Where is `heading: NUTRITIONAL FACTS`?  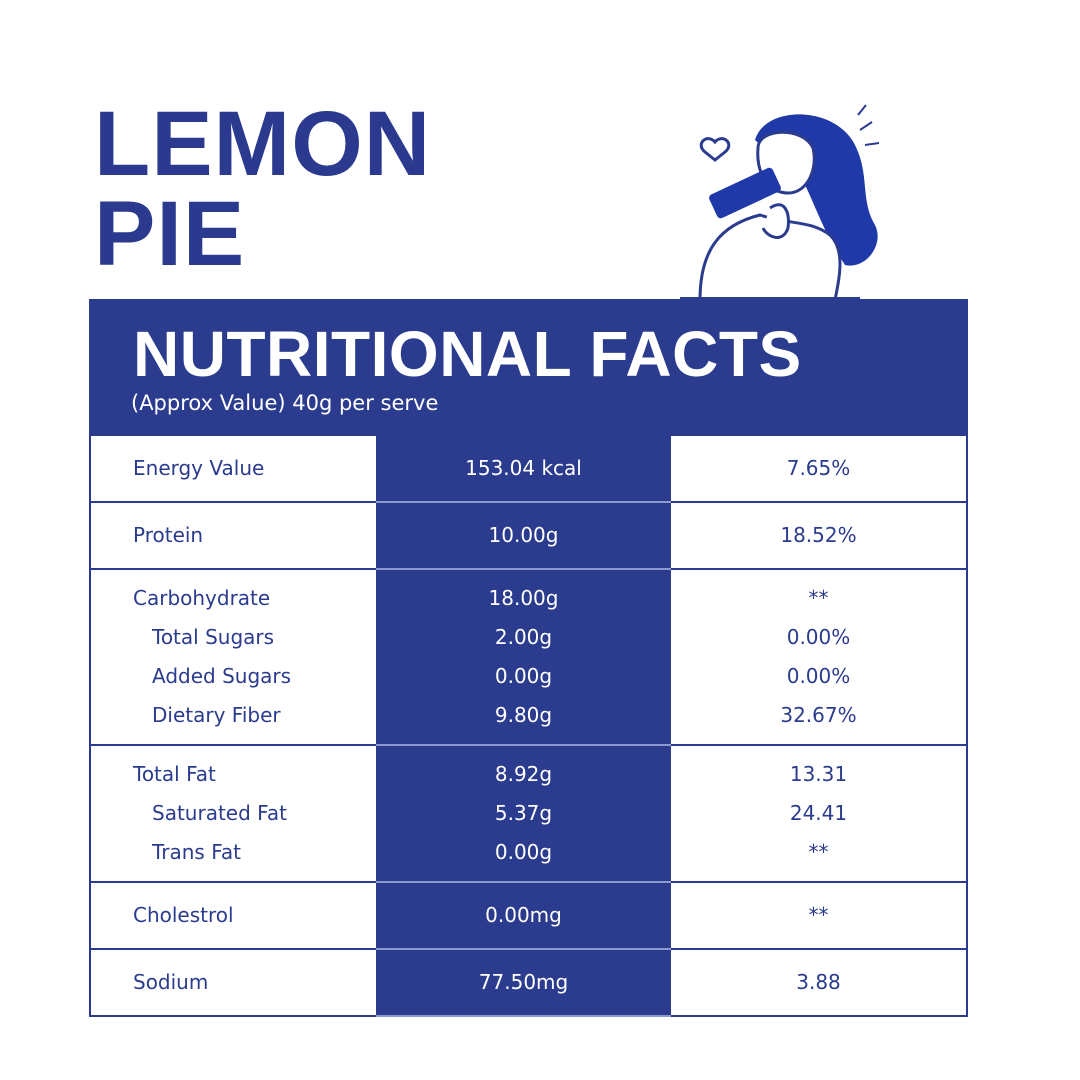 heading: NUTRITIONAL FACTS is located at coordinates (467, 354).